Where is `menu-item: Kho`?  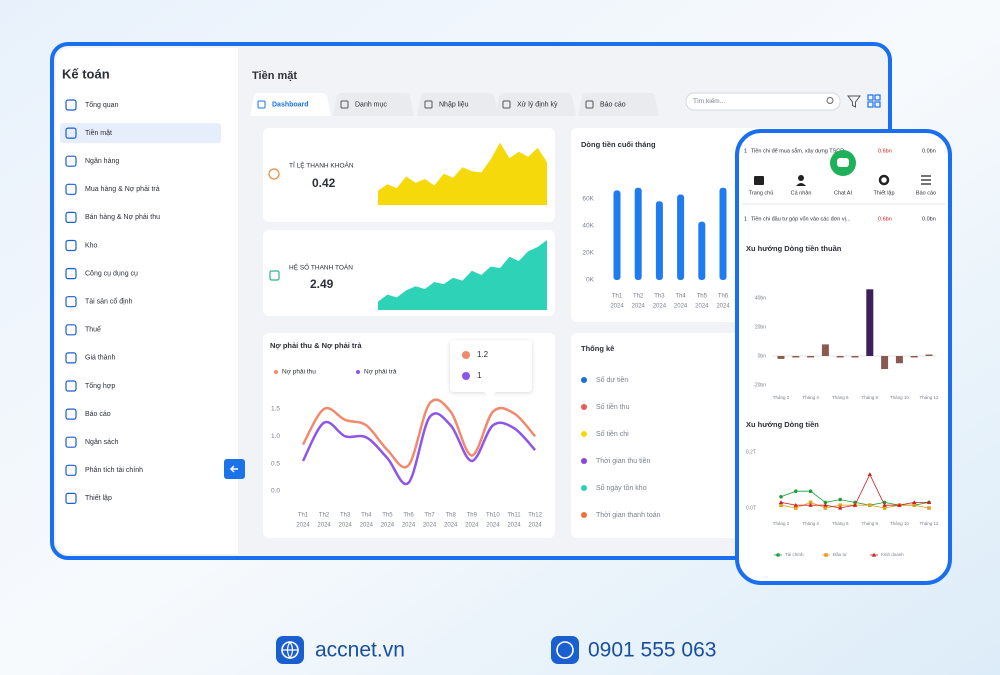 menu-item: Kho is located at coordinates (91, 245).